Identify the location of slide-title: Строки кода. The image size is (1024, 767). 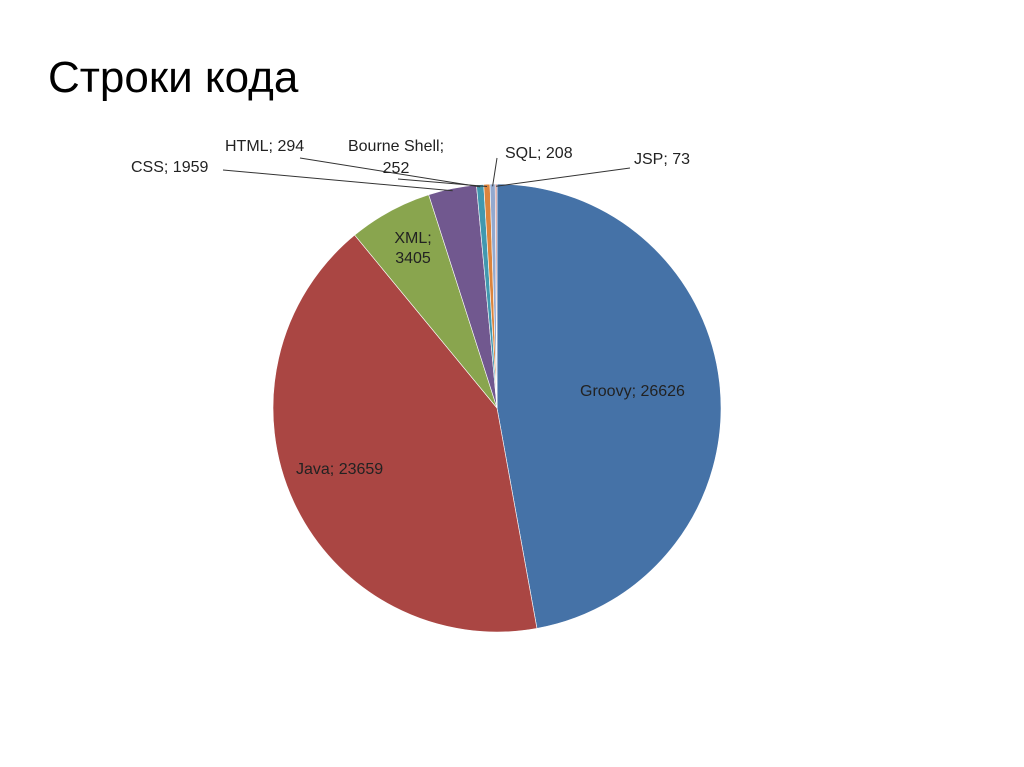
(173, 77).